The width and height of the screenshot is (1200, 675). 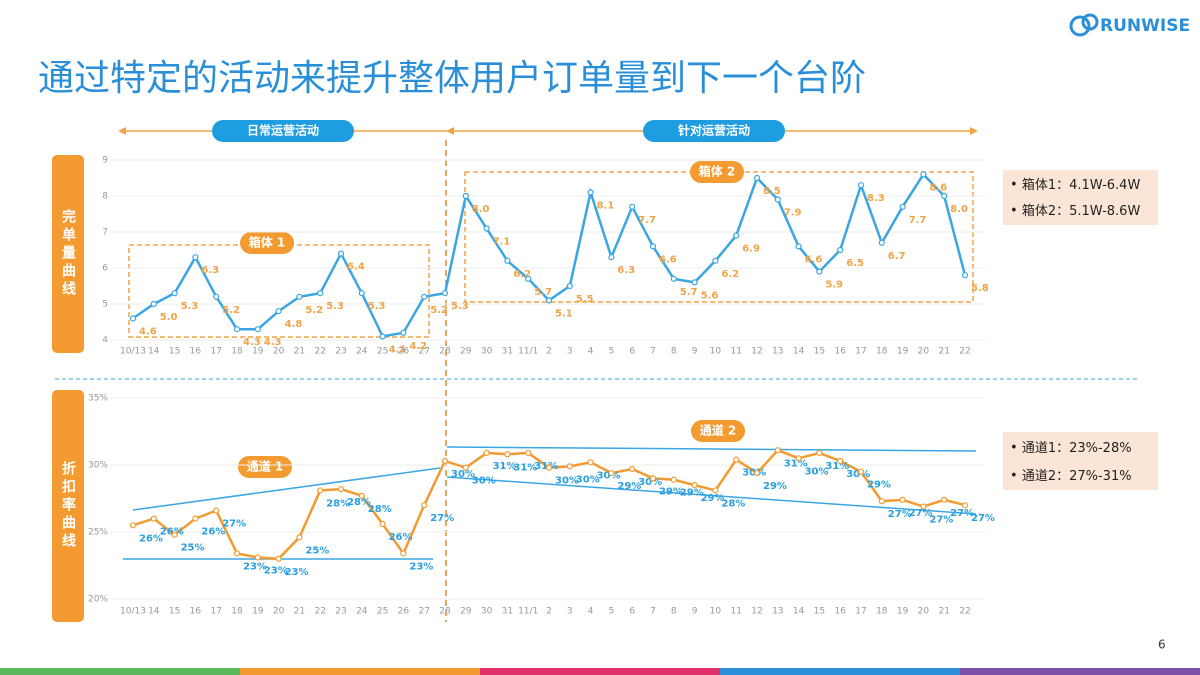 What do you see at coordinates (549, 352) in the screenshot?
I see `x-tick-label: 2` at bounding box center [549, 352].